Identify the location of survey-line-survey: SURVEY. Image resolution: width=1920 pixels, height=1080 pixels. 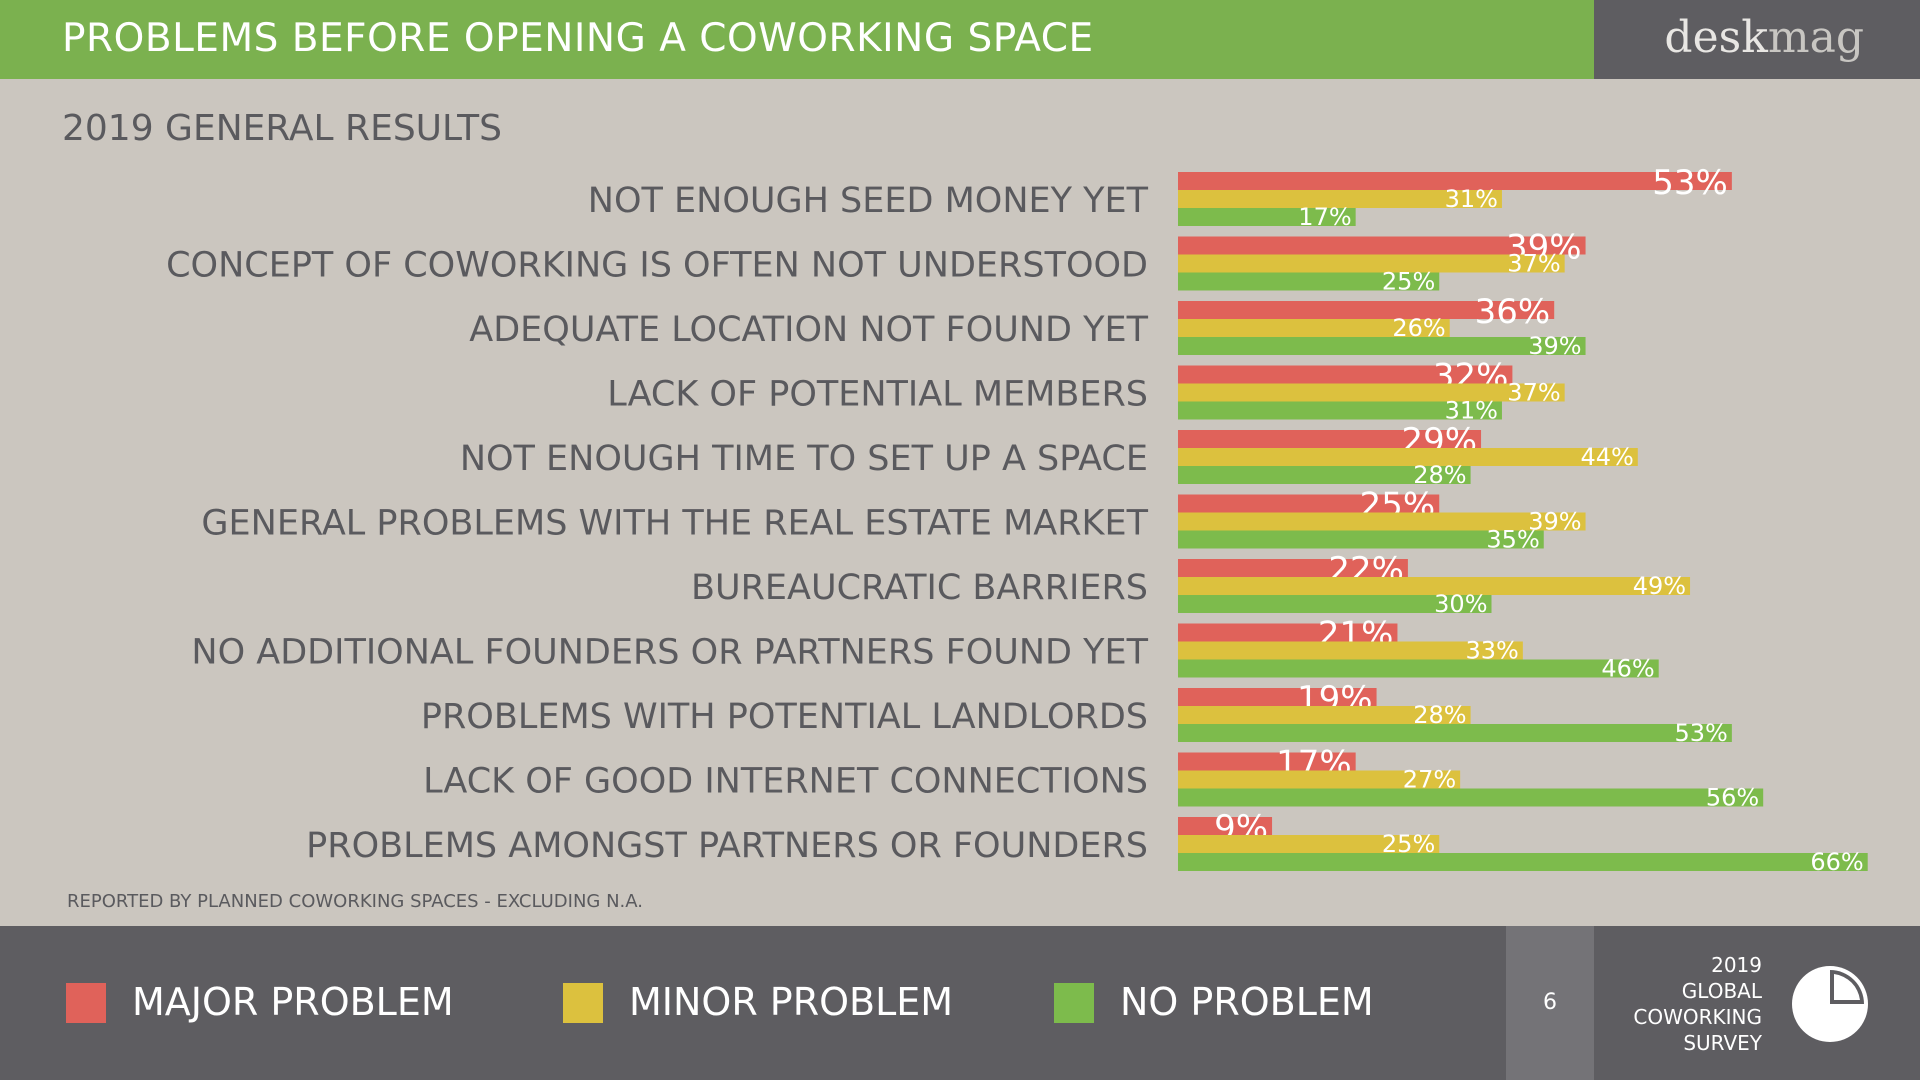
(1722, 1043).